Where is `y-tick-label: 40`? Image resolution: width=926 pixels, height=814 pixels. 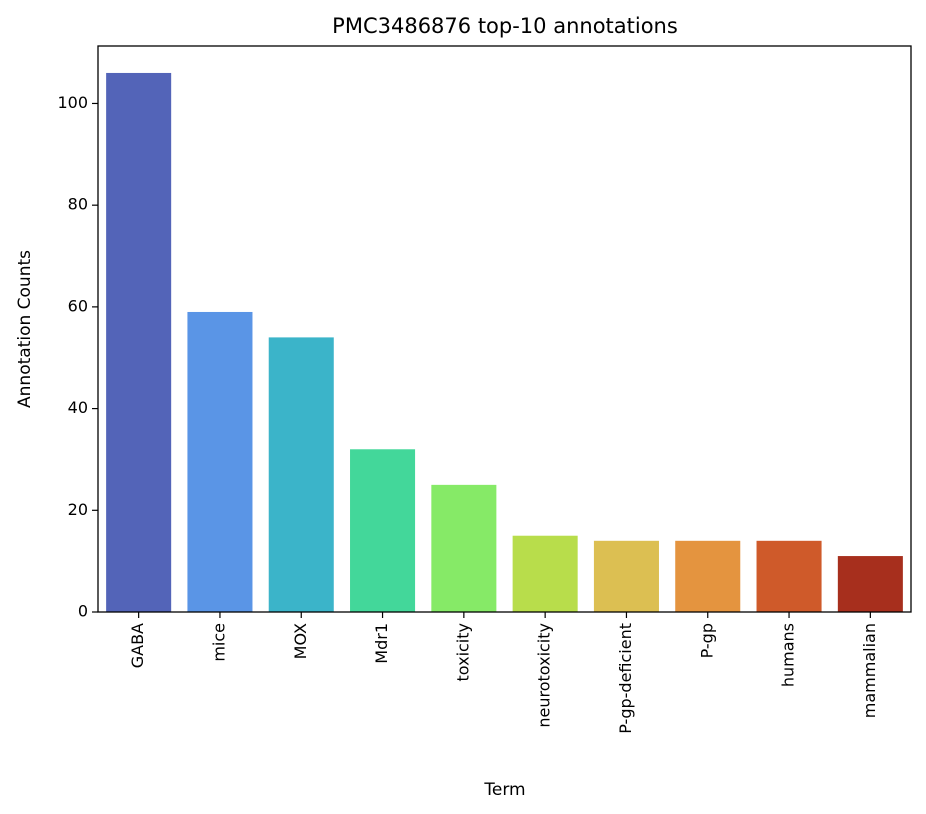 y-tick-label: 40 is located at coordinates (78, 407).